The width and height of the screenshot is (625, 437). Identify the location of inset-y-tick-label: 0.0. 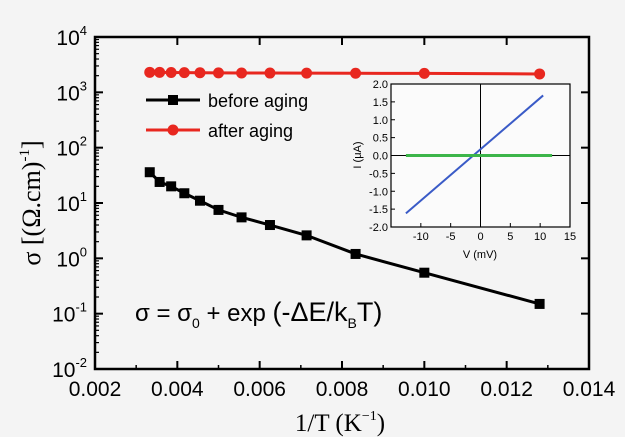
(380, 157).